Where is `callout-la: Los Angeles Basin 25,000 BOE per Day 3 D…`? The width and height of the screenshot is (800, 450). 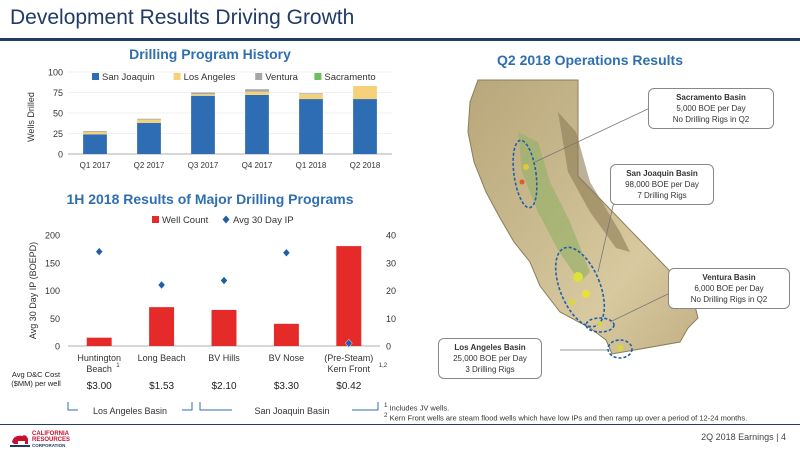 callout-la: Los Angeles Basin 25,000 BOE per Day 3 D… is located at coordinates (490, 358).